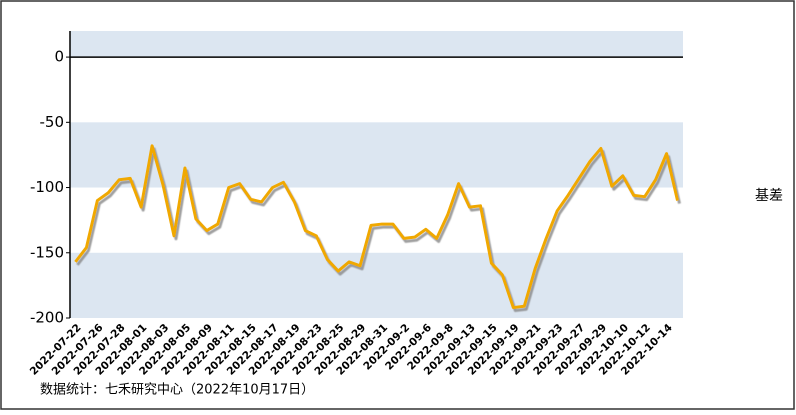  Describe the element at coordinates (52, 122) in the screenshot. I see `y-tick-label: -50` at that location.